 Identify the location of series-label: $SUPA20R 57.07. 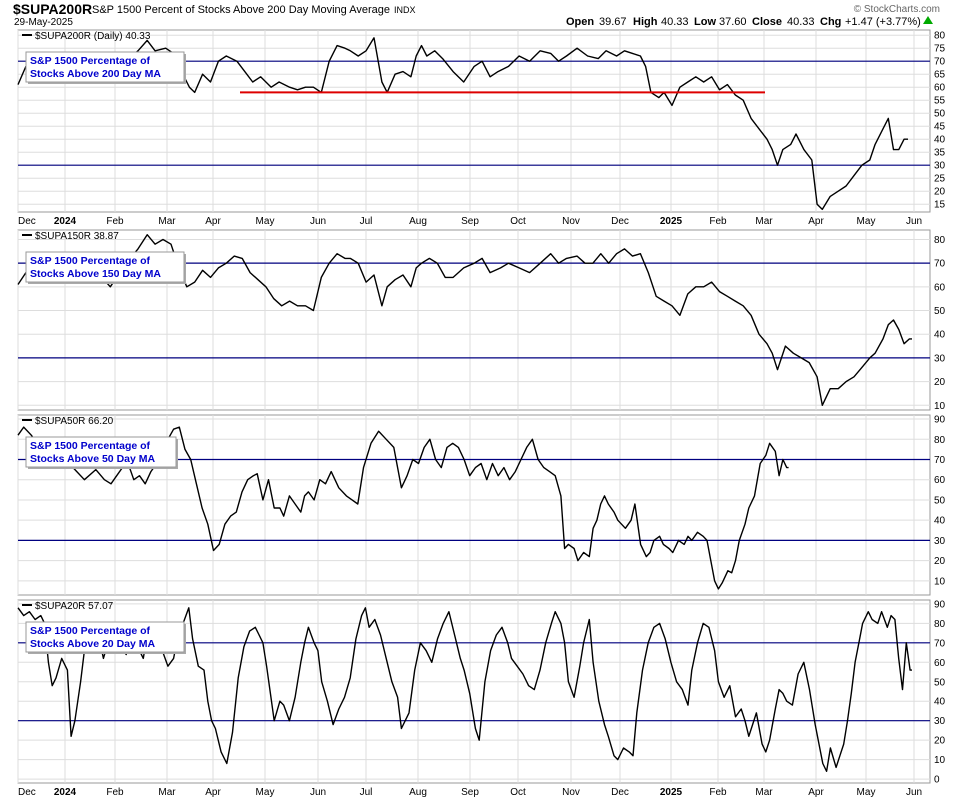
(74, 606).